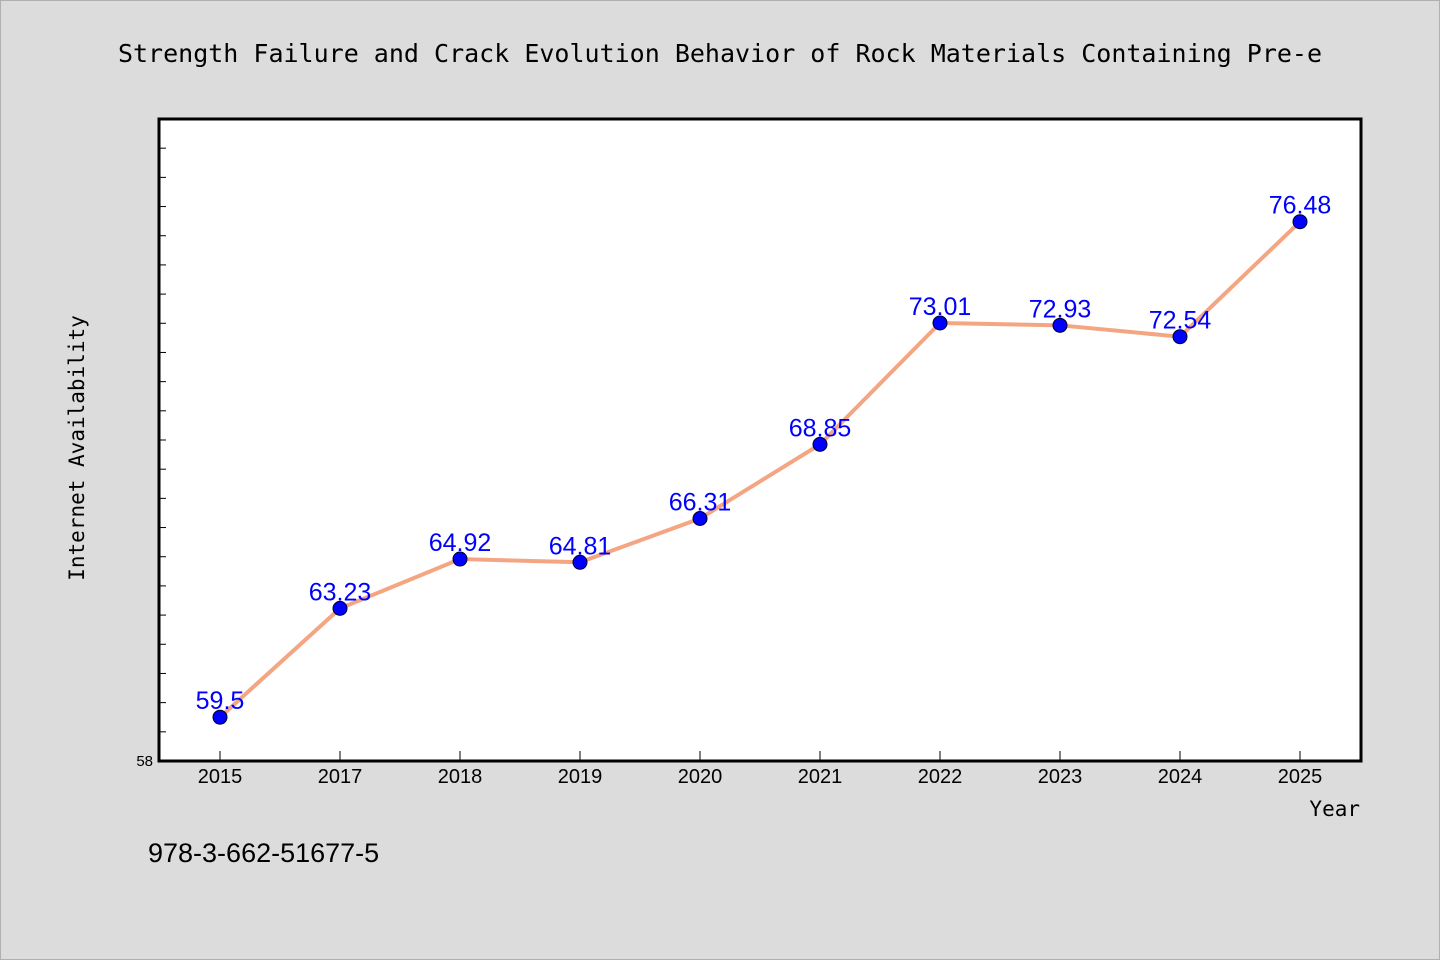 The height and width of the screenshot is (960, 1440). Describe the element at coordinates (1180, 777) in the screenshot. I see `x-tick-label: 2024` at that location.